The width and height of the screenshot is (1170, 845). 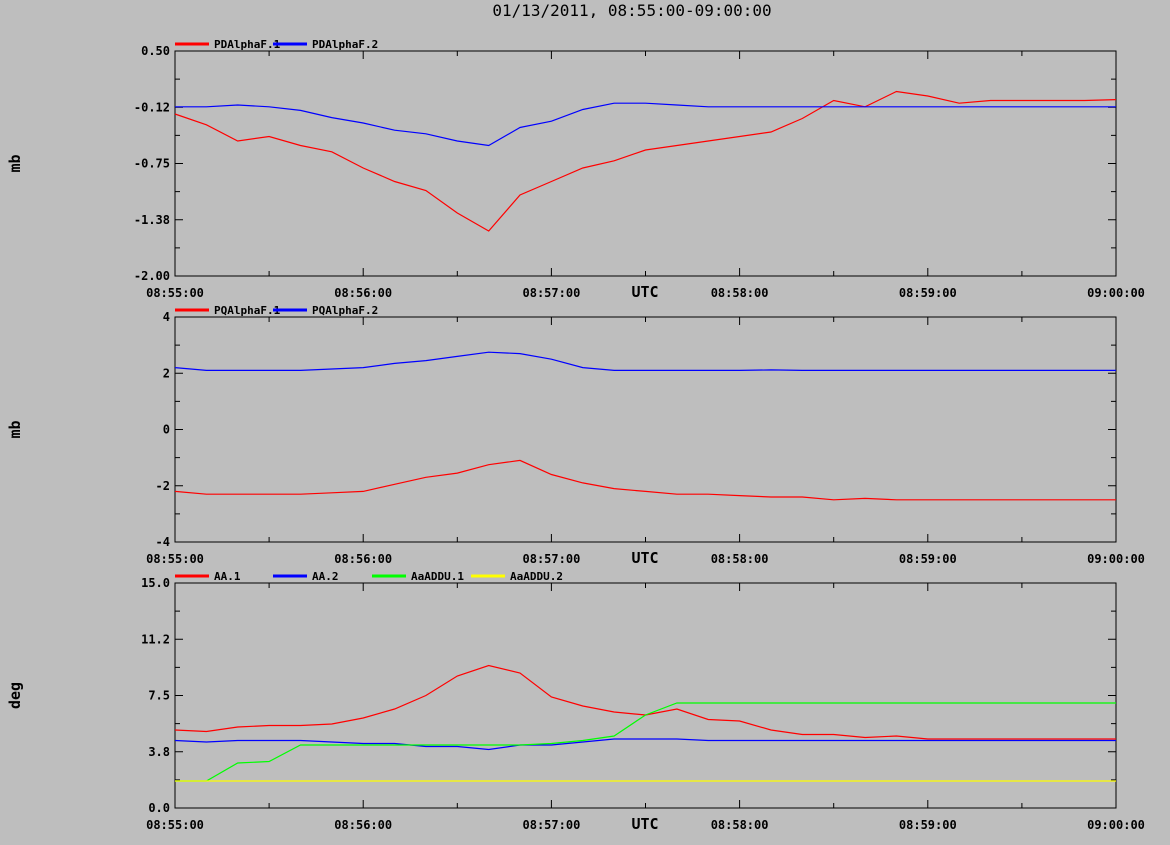 I want to click on y-axis-label: deg, so click(x=15, y=695).